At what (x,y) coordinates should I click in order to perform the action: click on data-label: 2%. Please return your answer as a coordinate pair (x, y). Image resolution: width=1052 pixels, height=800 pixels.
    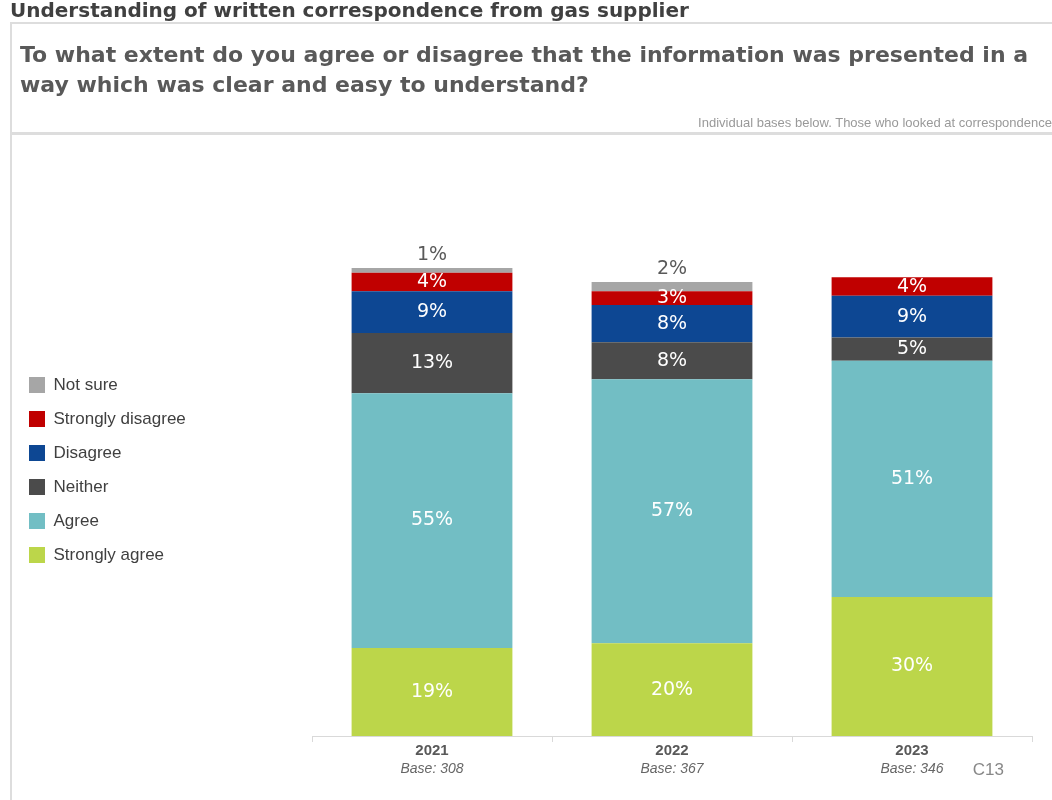
    Looking at the image, I should click on (672, 267).